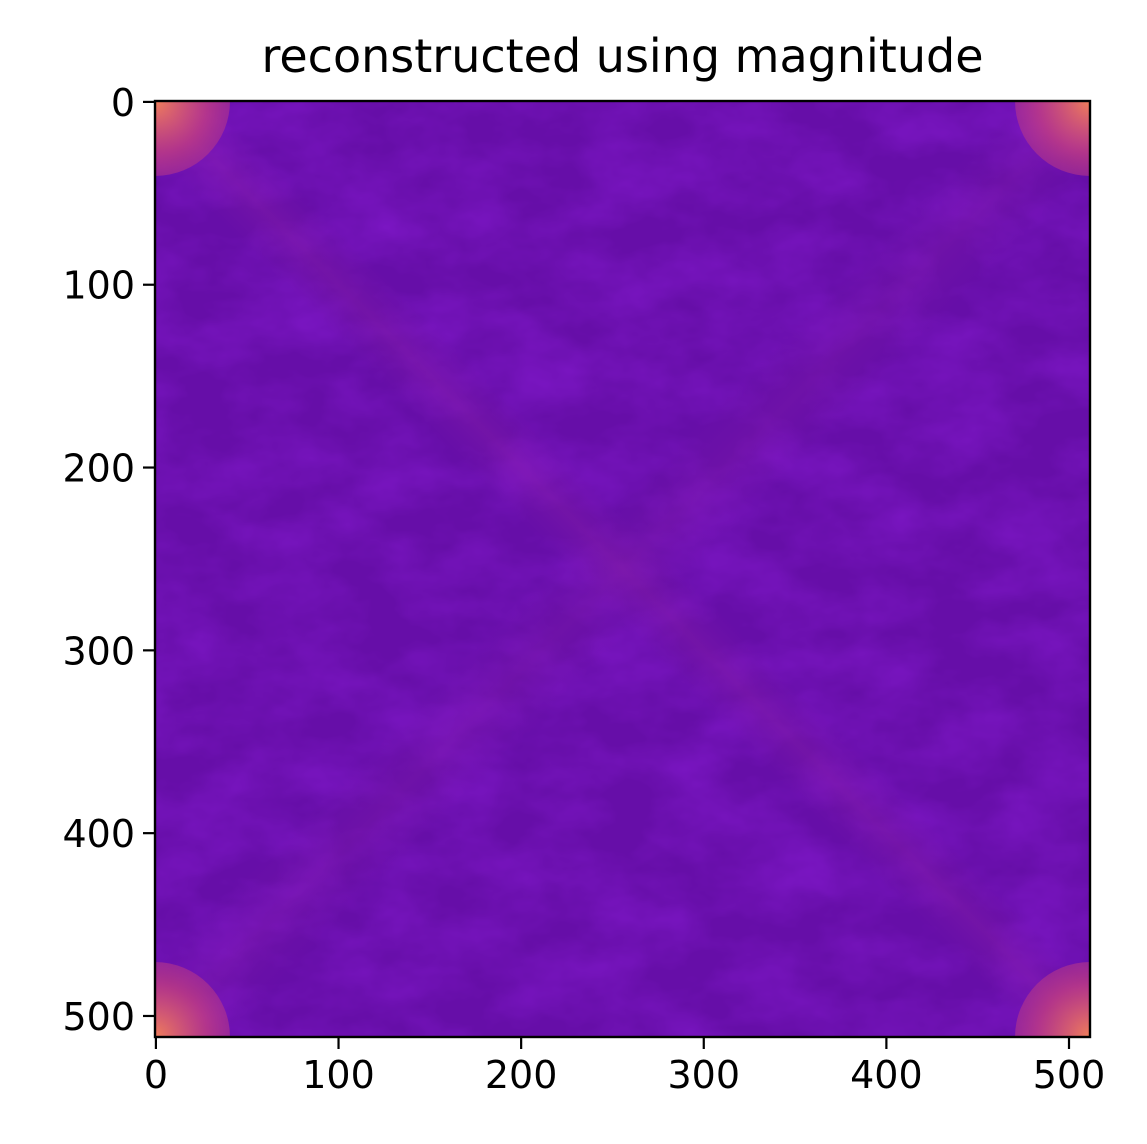 Image resolution: width=1147 pixels, height=1144 pixels. What do you see at coordinates (108, 560) in the screenshot?
I see `y-axis: 0 100 200 300 400 500` at bounding box center [108, 560].